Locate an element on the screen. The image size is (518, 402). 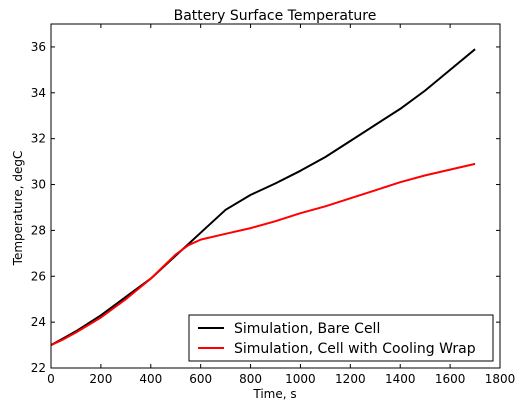
x-tick-label: 600 is located at coordinates (200, 379).